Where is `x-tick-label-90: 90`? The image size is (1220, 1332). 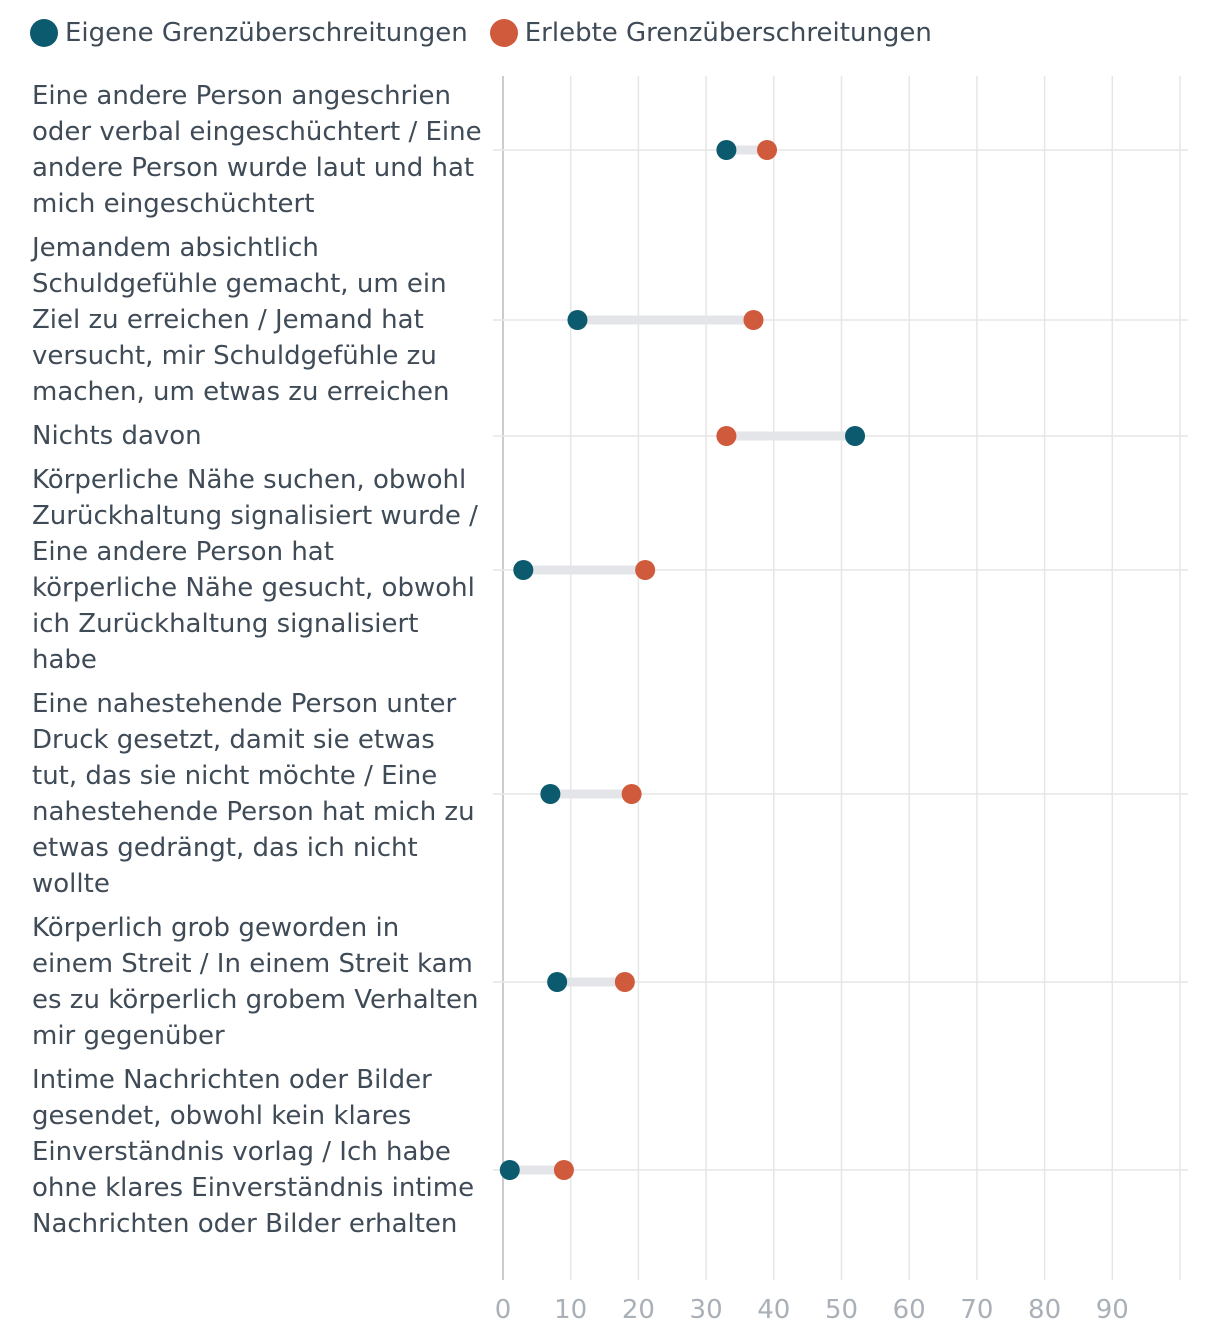 x-tick-label-90: 90 is located at coordinates (1112, 1310).